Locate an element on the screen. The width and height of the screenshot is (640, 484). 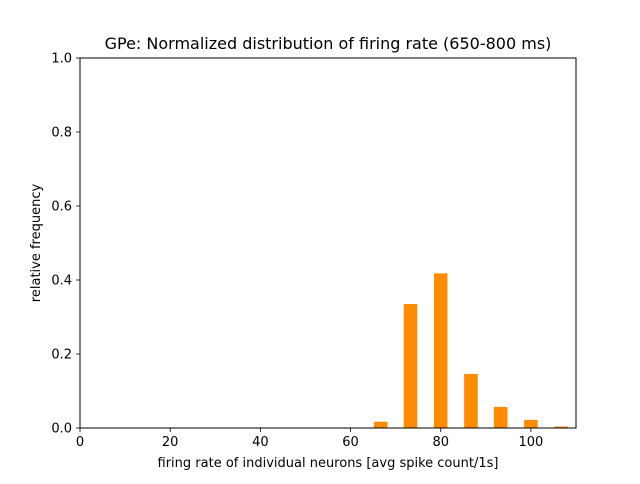
x-tick-label-1: 20 is located at coordinates (170, 442).